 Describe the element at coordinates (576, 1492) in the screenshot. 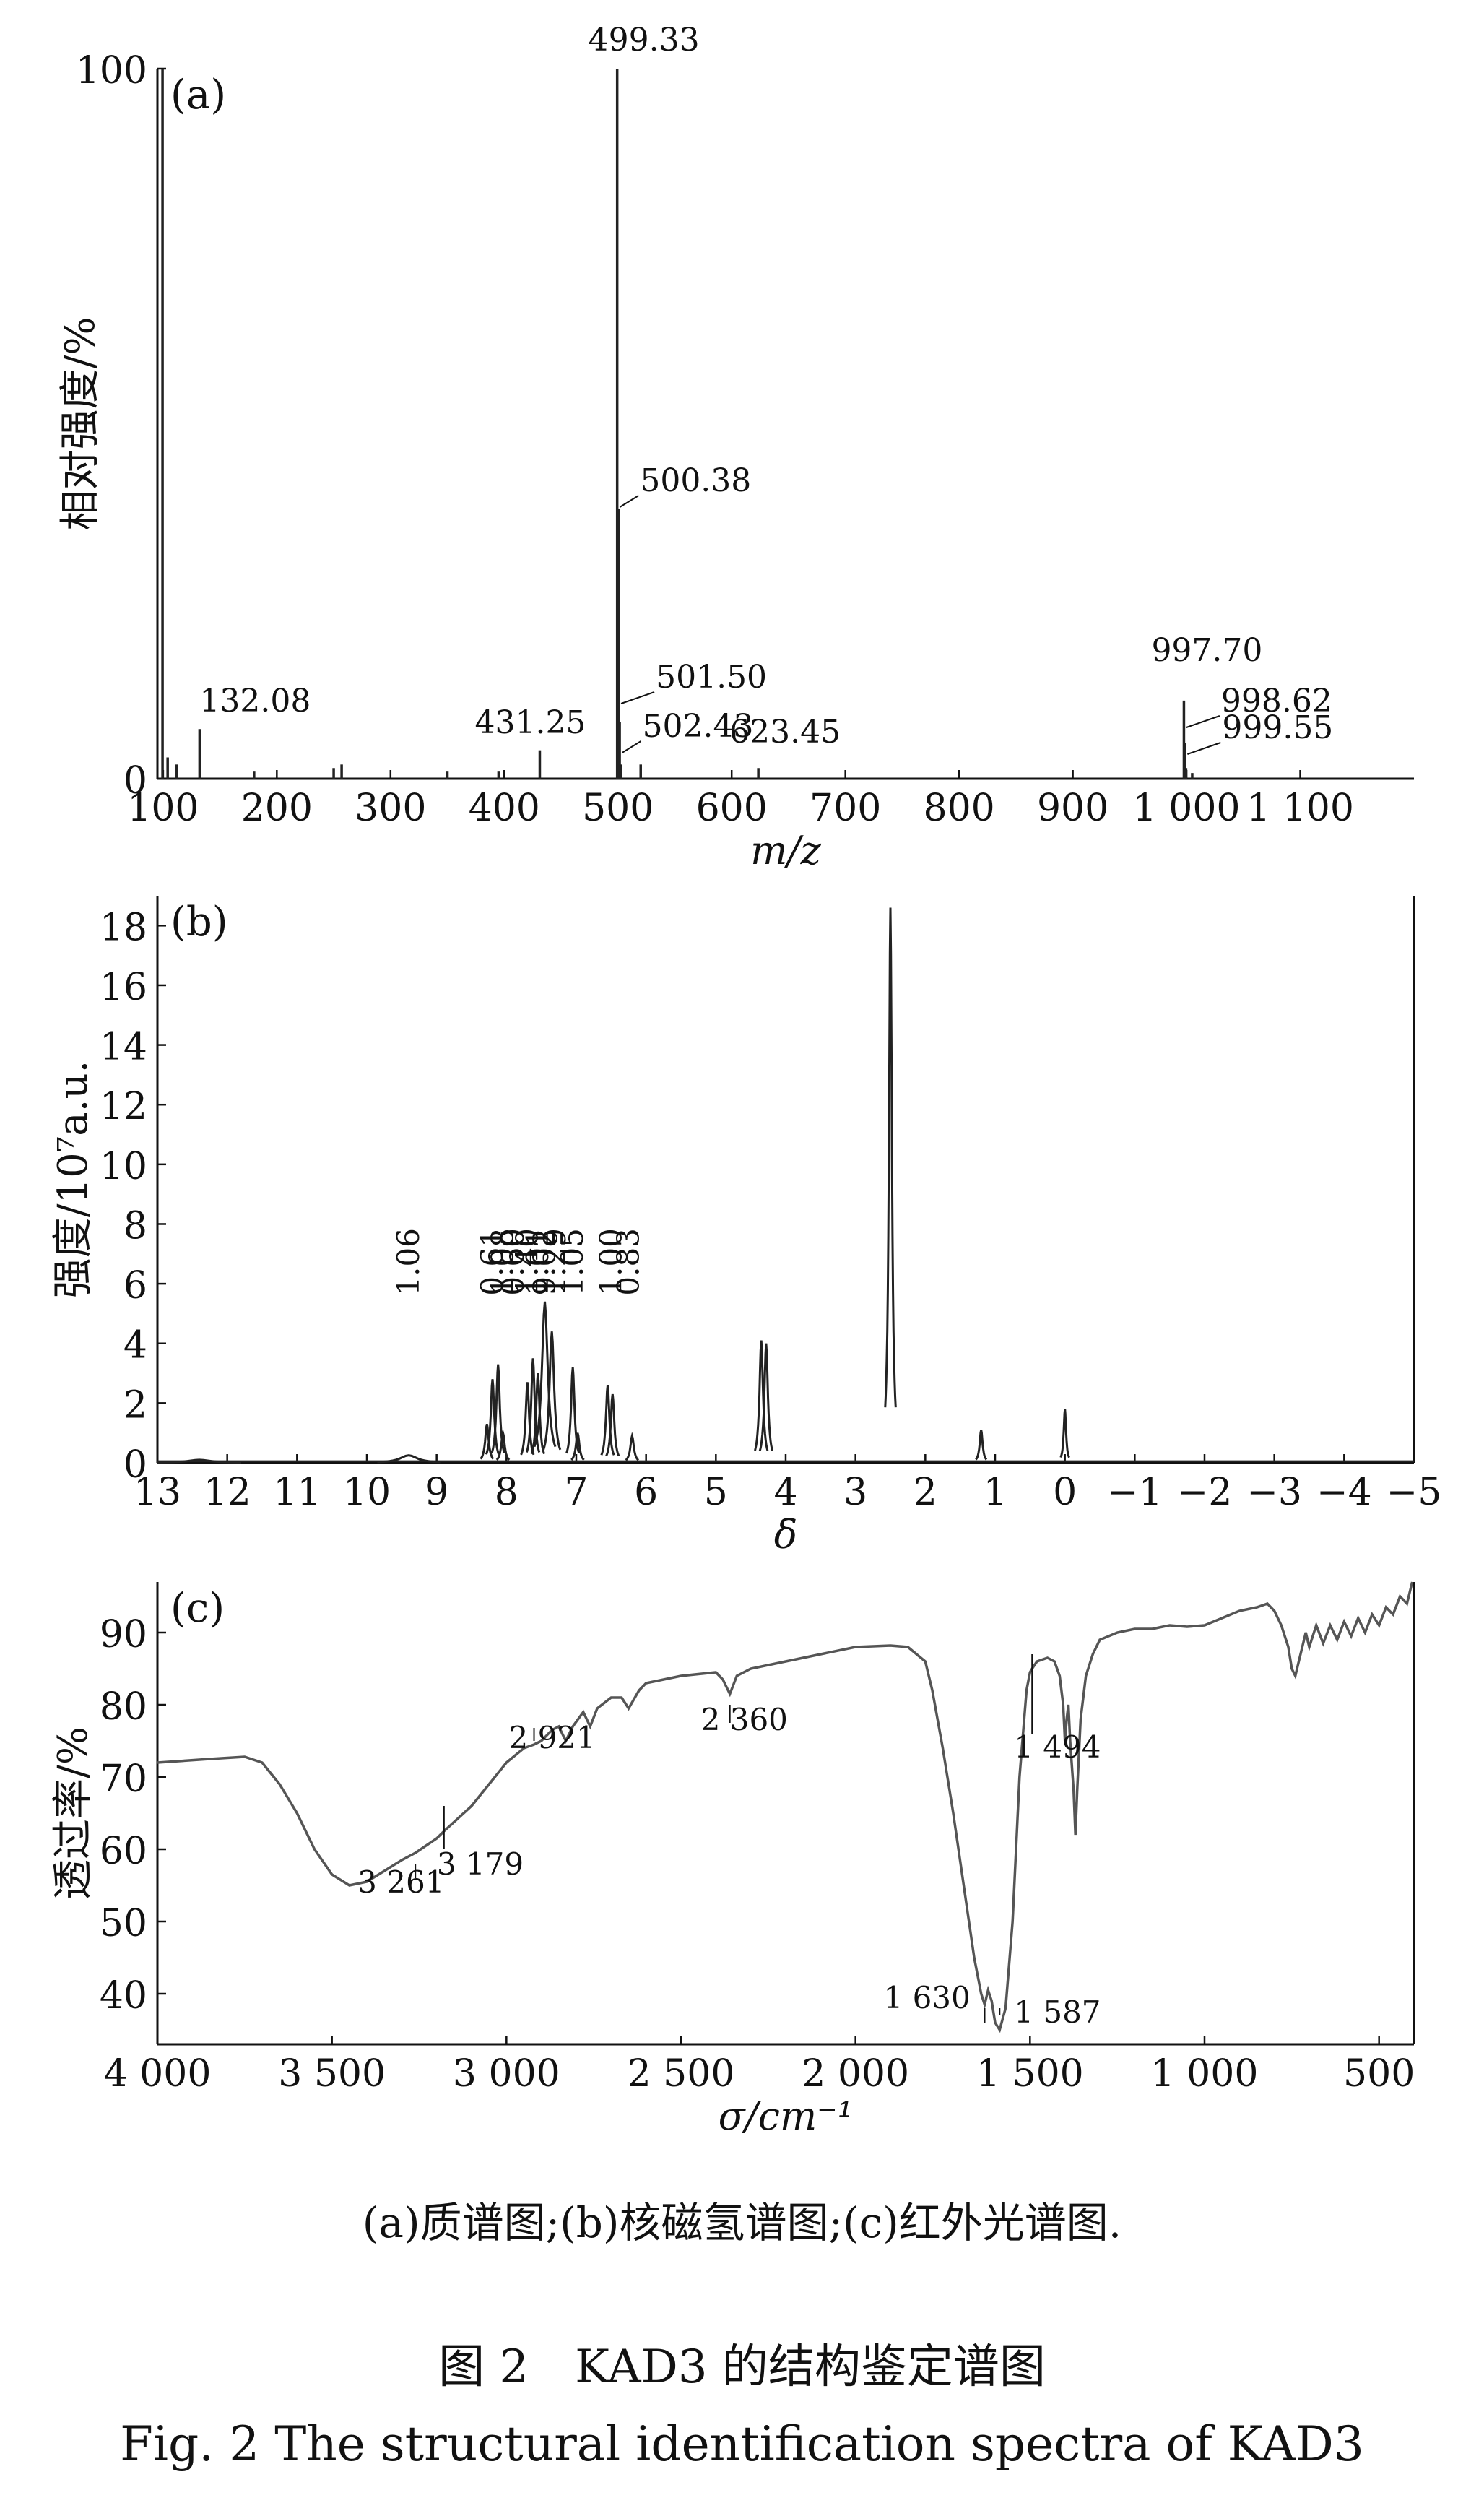

I see `x-tick-label: 7` at that location.